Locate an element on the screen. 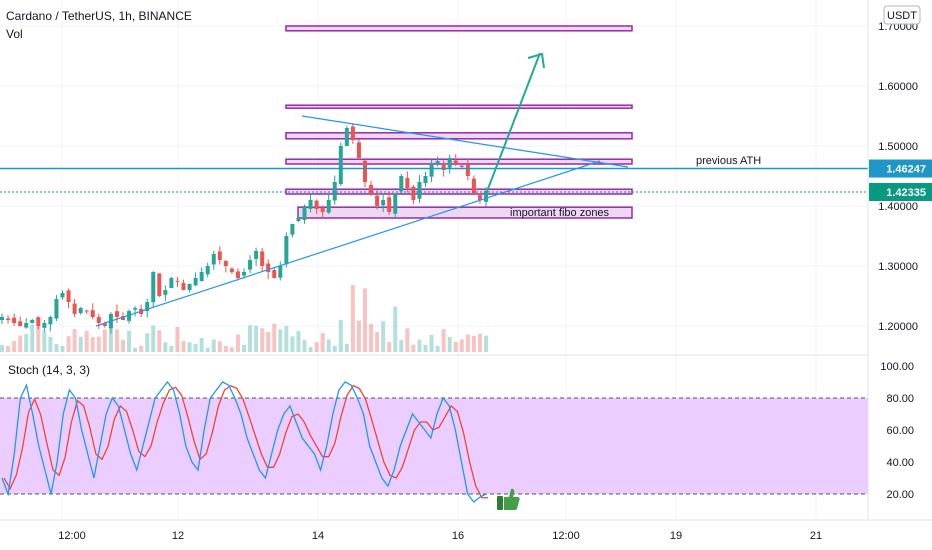 This screenshot has height=550, width=932. price-tick-label: 1.40000 is located at coordinates (898, 207).